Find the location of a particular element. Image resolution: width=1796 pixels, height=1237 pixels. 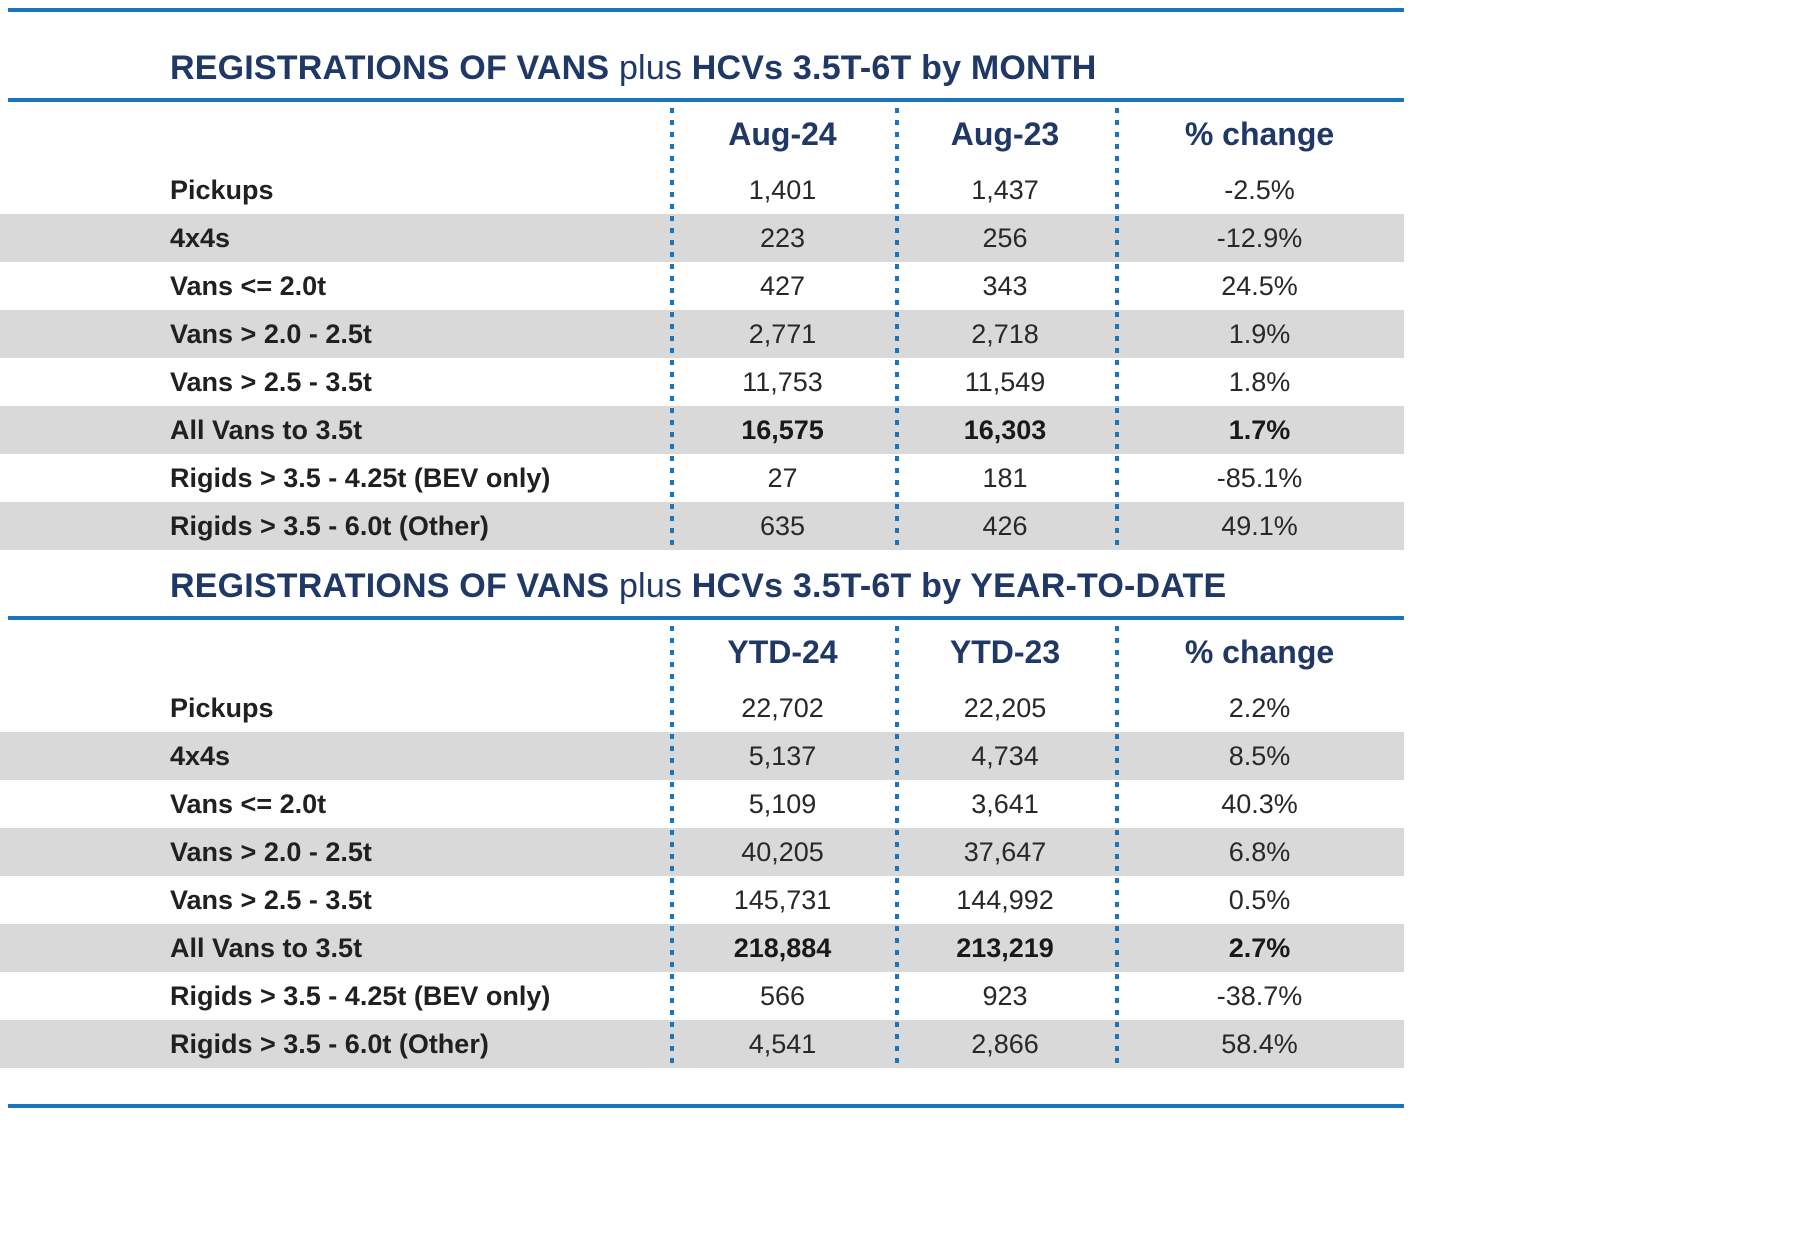

month-title-part-3: HCVs 3.5T-6T by MONTH is located at coordinates (894, 68).